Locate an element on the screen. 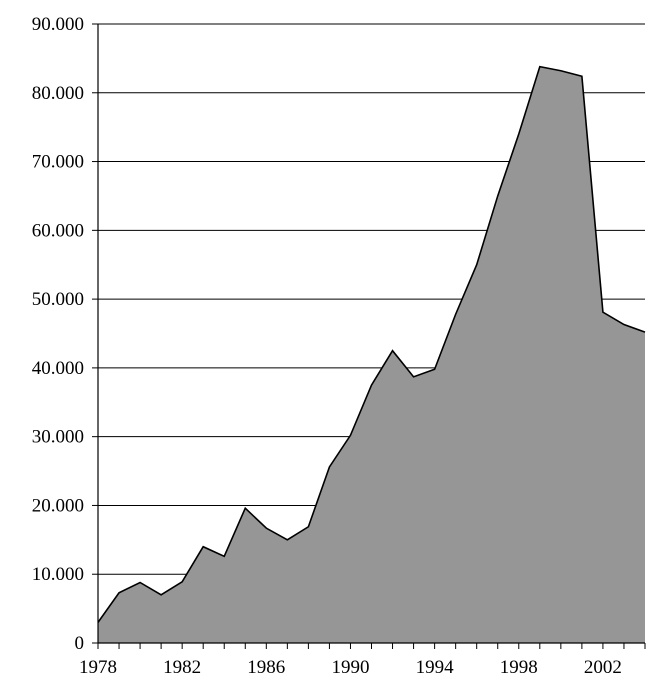 The width and height of the screenshot is (649, 694). x-tick-label: 2002 is located at coordinates (603, 667).